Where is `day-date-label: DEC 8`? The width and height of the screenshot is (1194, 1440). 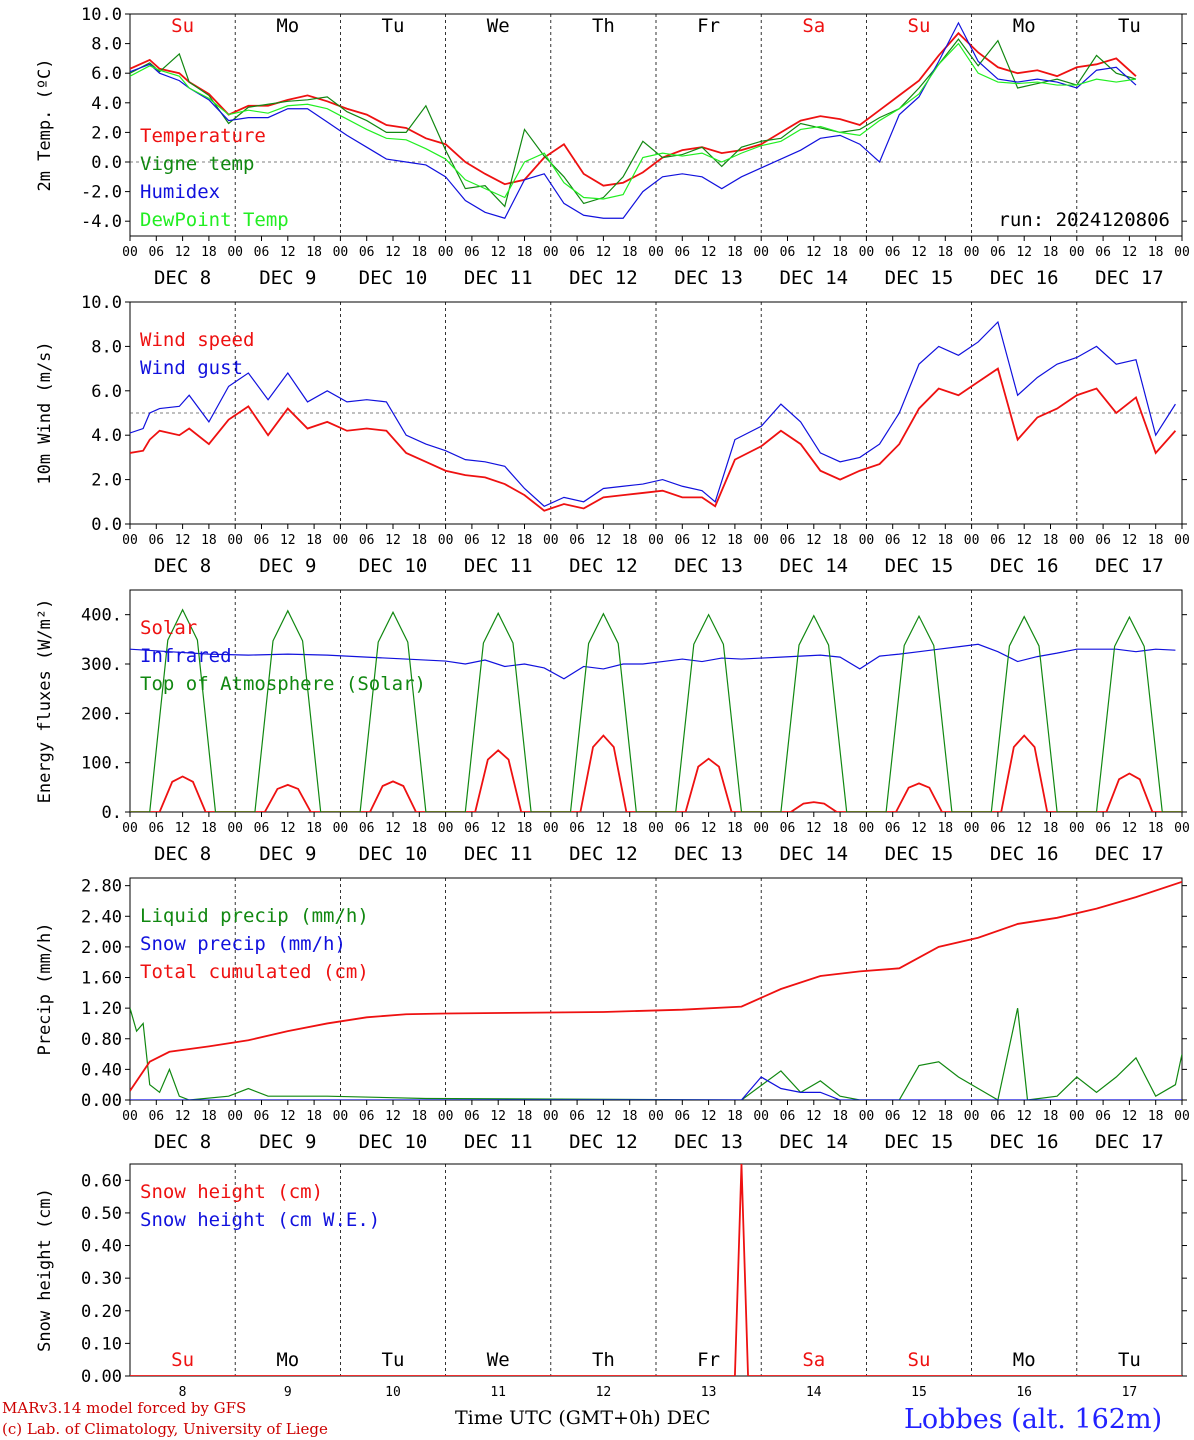 day-date-label: DEC 8 is located at coordinates (182, 566).